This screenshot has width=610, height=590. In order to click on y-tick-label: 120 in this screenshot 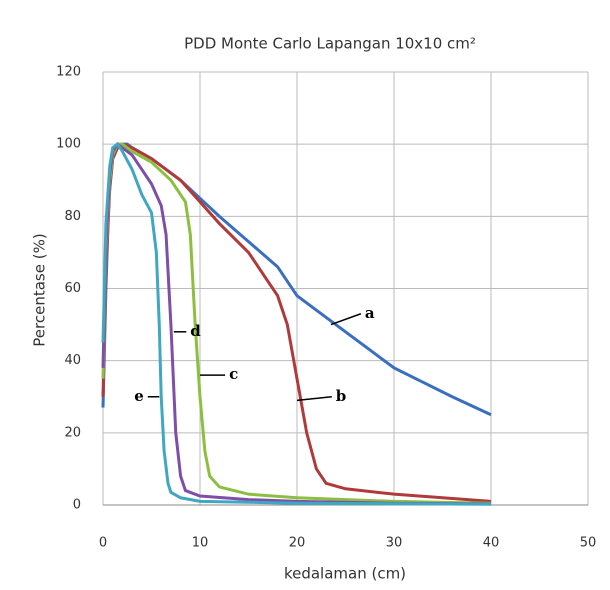, I will do `click(68, 72)`.